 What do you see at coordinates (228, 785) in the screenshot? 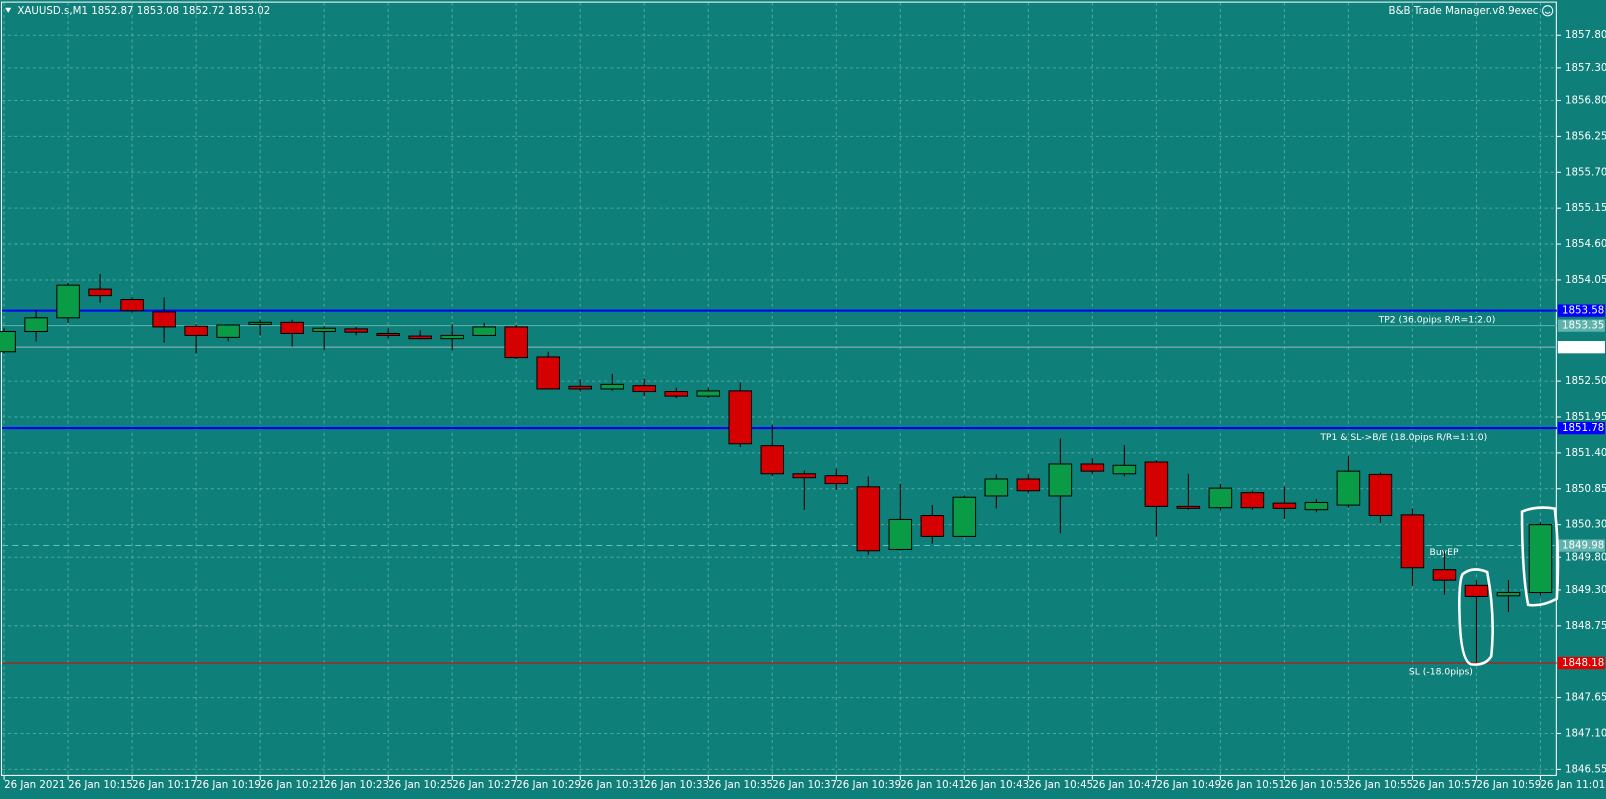
I see `x-tick-label: 26 Jan 10:19` at bounding box center [228, 785].